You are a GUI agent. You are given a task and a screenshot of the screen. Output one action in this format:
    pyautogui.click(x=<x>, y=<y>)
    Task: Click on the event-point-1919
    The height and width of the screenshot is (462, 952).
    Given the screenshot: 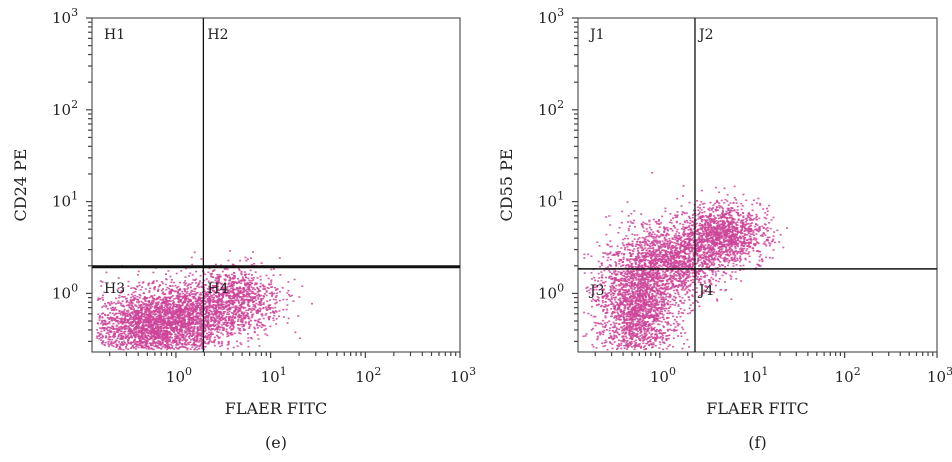 What is the action you would take?
    pyautogui.click(x=180, y=282)
    